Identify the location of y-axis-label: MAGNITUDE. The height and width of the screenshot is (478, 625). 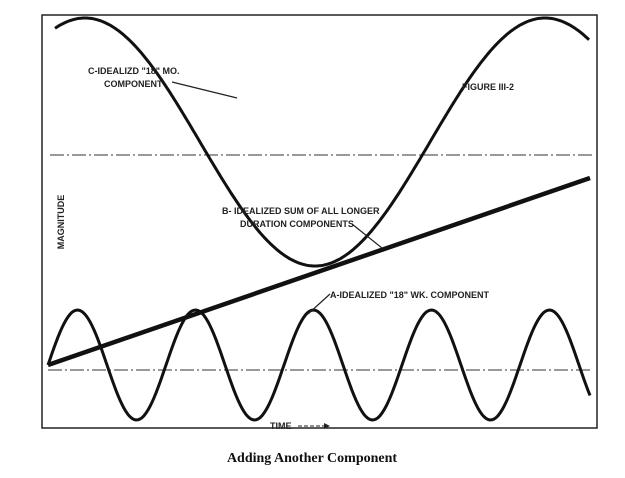
(61, 222).